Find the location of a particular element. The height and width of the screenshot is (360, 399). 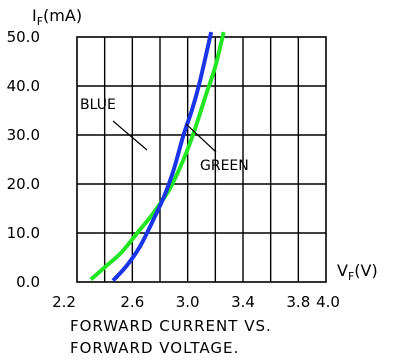

x-tick-label: 3.0 is located at coordinates (188, 302).